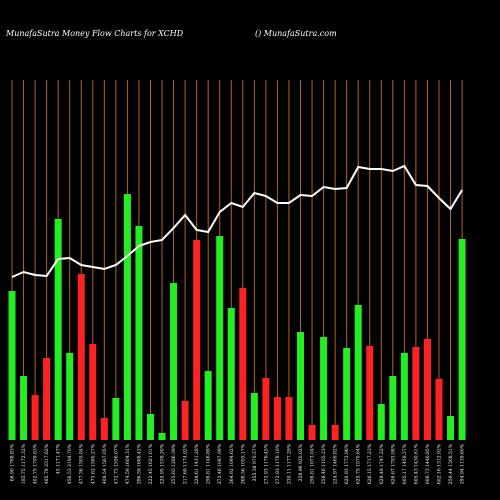 The width and height of the screenshot is (500, 500). I want to click on x-tick-label: 66.90 1768.83%, so click(13, 462).